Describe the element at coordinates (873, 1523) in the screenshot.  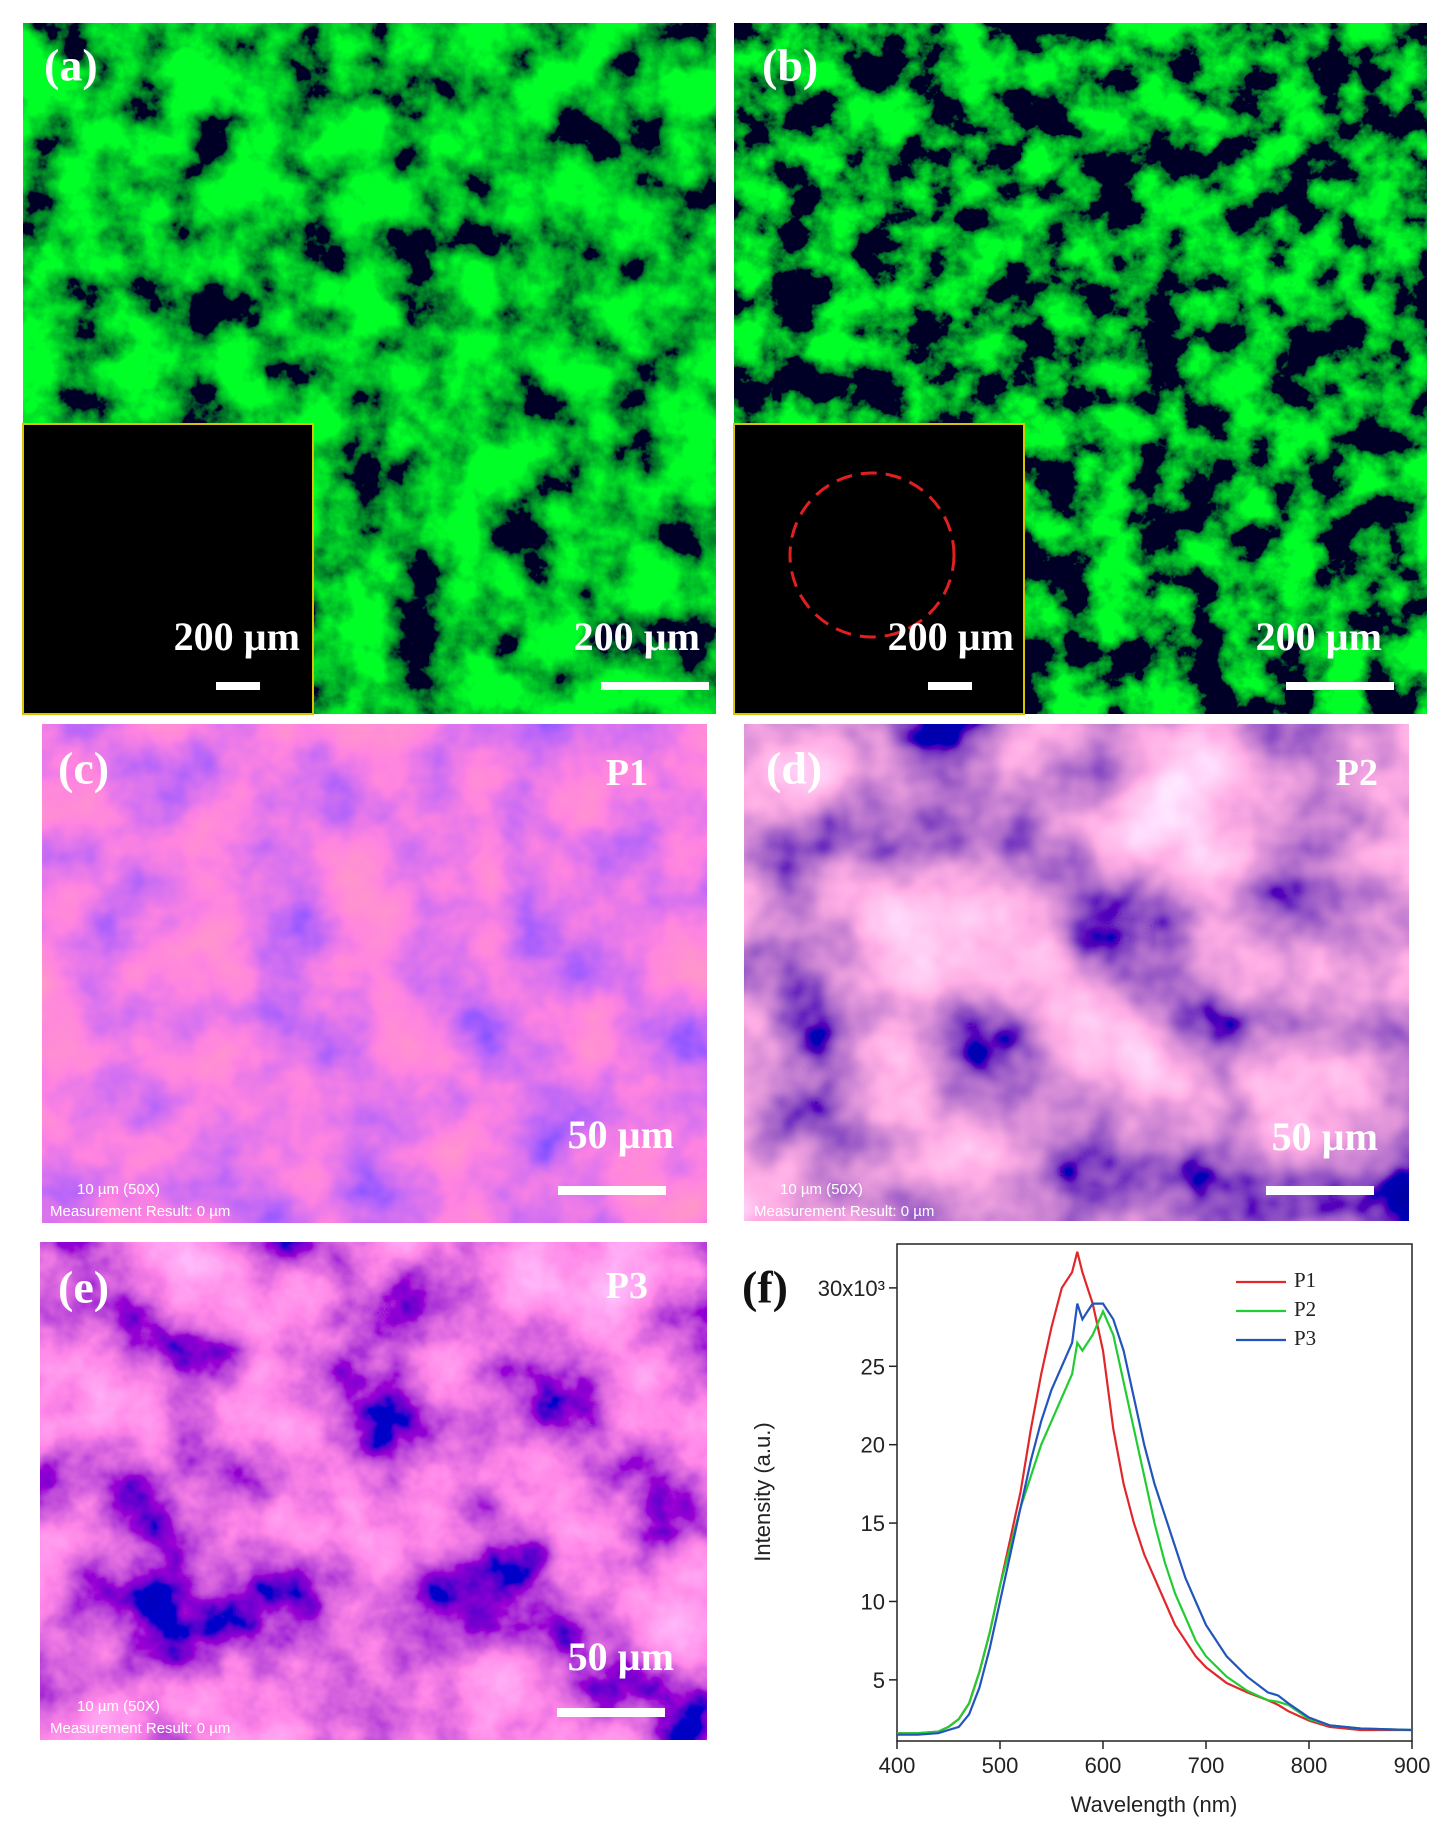
I see `y-tick-label: 15` at that location.